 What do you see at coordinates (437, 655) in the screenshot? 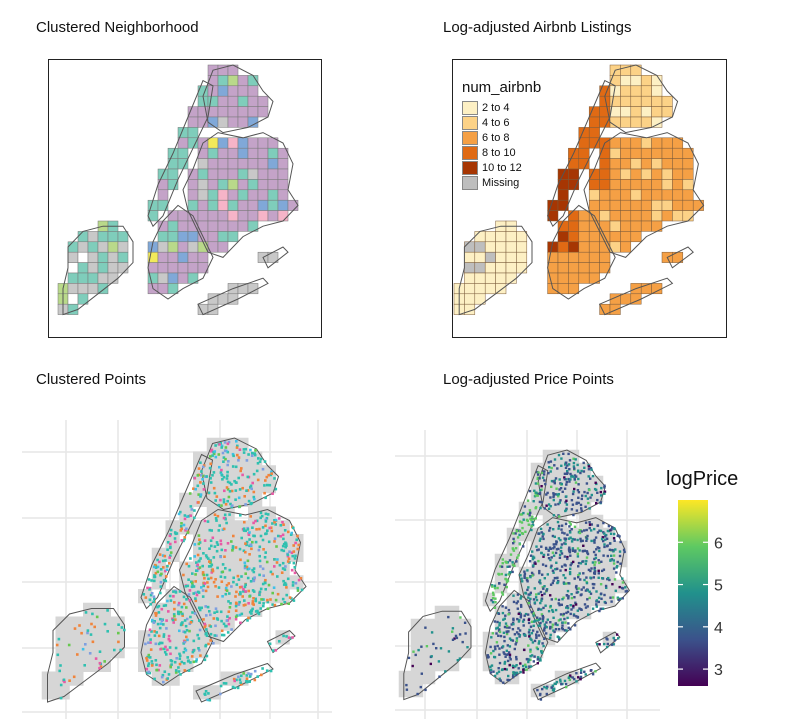
I see `borough-outline` at bounding box center [437, 655].